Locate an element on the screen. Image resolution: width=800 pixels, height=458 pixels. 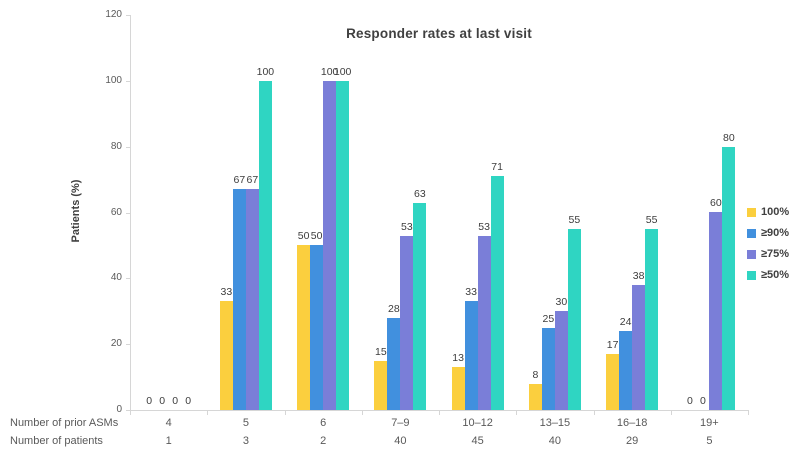
bar-≥50%-16–18 is located at coordinates (652, 319).